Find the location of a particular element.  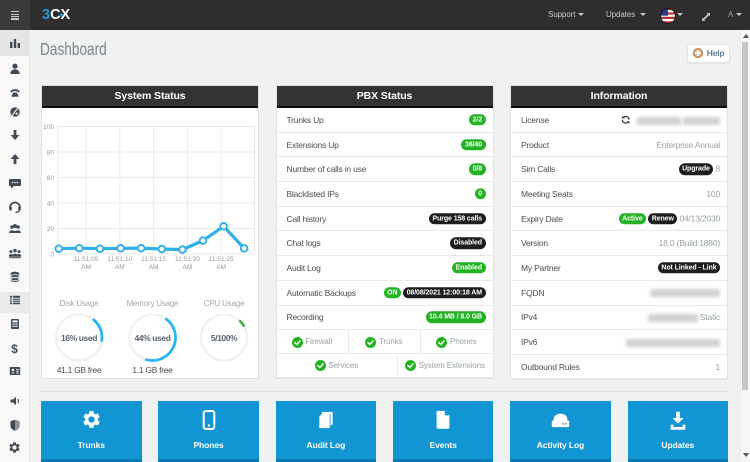

svg-text: 11:51:20 is located at coordinates (187, 259).